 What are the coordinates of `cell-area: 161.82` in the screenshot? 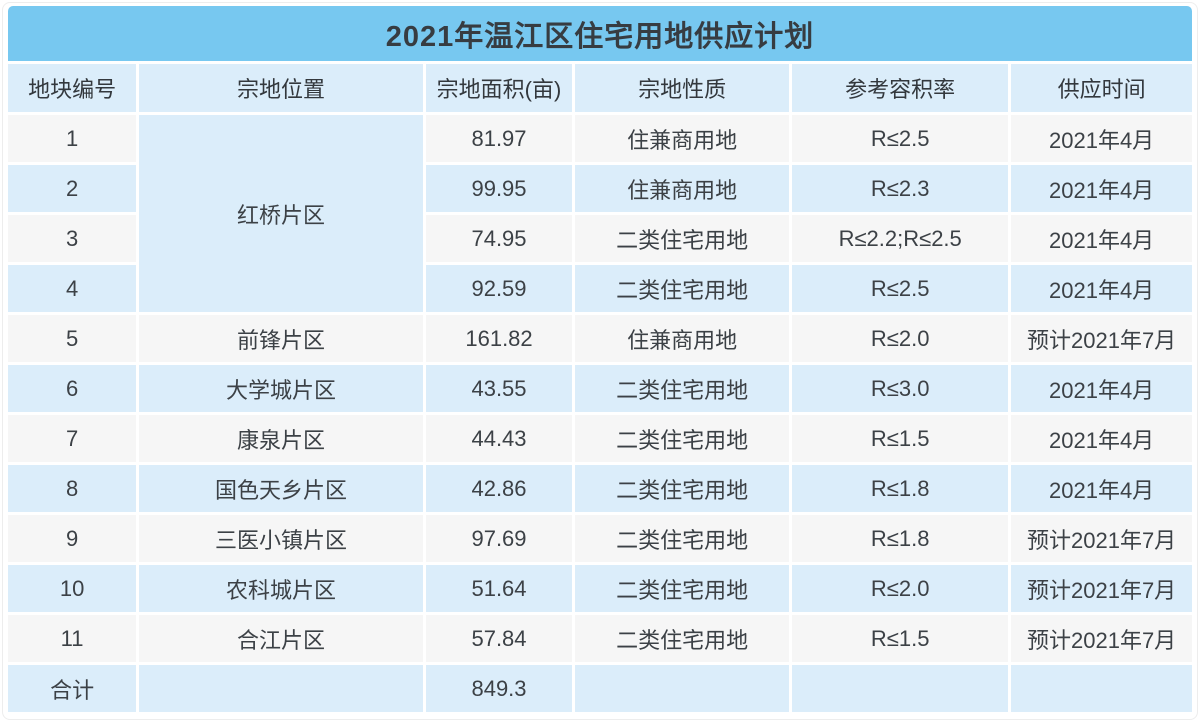 It's located at (499, 338).